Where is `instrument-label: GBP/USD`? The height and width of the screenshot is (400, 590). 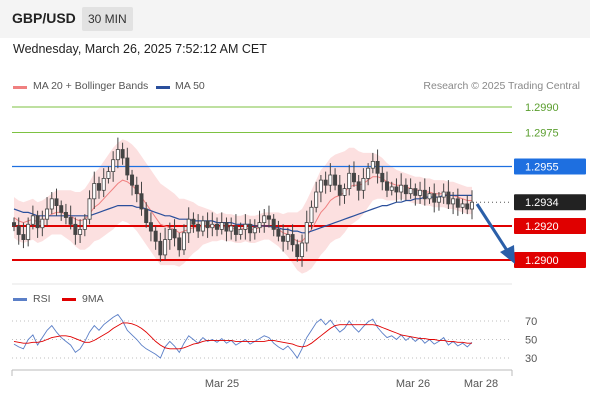 instrument-label: GBP/USD is located at coordinates (44, 18).